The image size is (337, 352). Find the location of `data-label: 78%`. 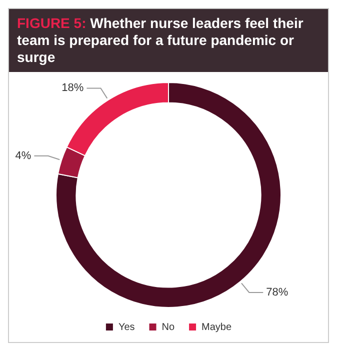

data-label: 78% is located at coordinates (277, 292).